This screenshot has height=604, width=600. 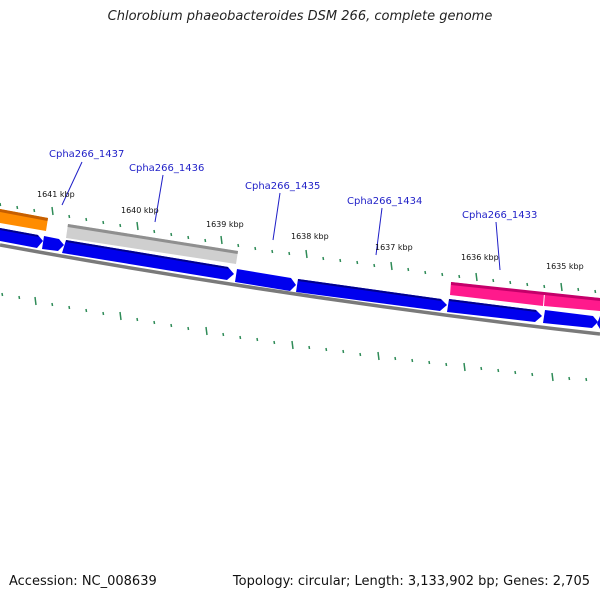 What do you see at coordinates (497, 294) in the screenshot?
I see `gene-cpha266-1433-pink` at bounding box center [497, 294].